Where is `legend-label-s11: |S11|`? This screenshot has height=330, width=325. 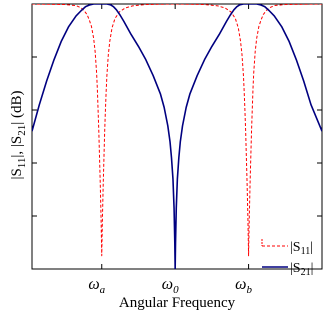
legend-label-s11: |S11| is located at coordinates (301, 248).